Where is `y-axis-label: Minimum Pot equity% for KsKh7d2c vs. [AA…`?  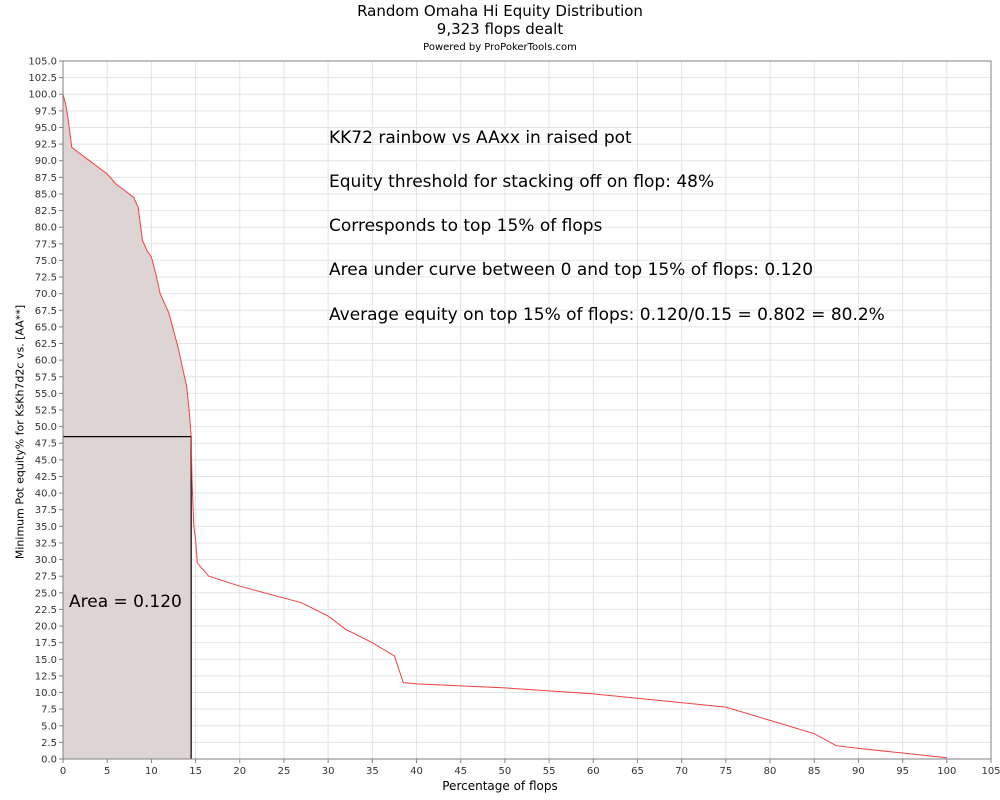
y-axis-label: Minimum Pot equity% for KsKh7d2c vs. [AA… is located at coordinates (20, 432).